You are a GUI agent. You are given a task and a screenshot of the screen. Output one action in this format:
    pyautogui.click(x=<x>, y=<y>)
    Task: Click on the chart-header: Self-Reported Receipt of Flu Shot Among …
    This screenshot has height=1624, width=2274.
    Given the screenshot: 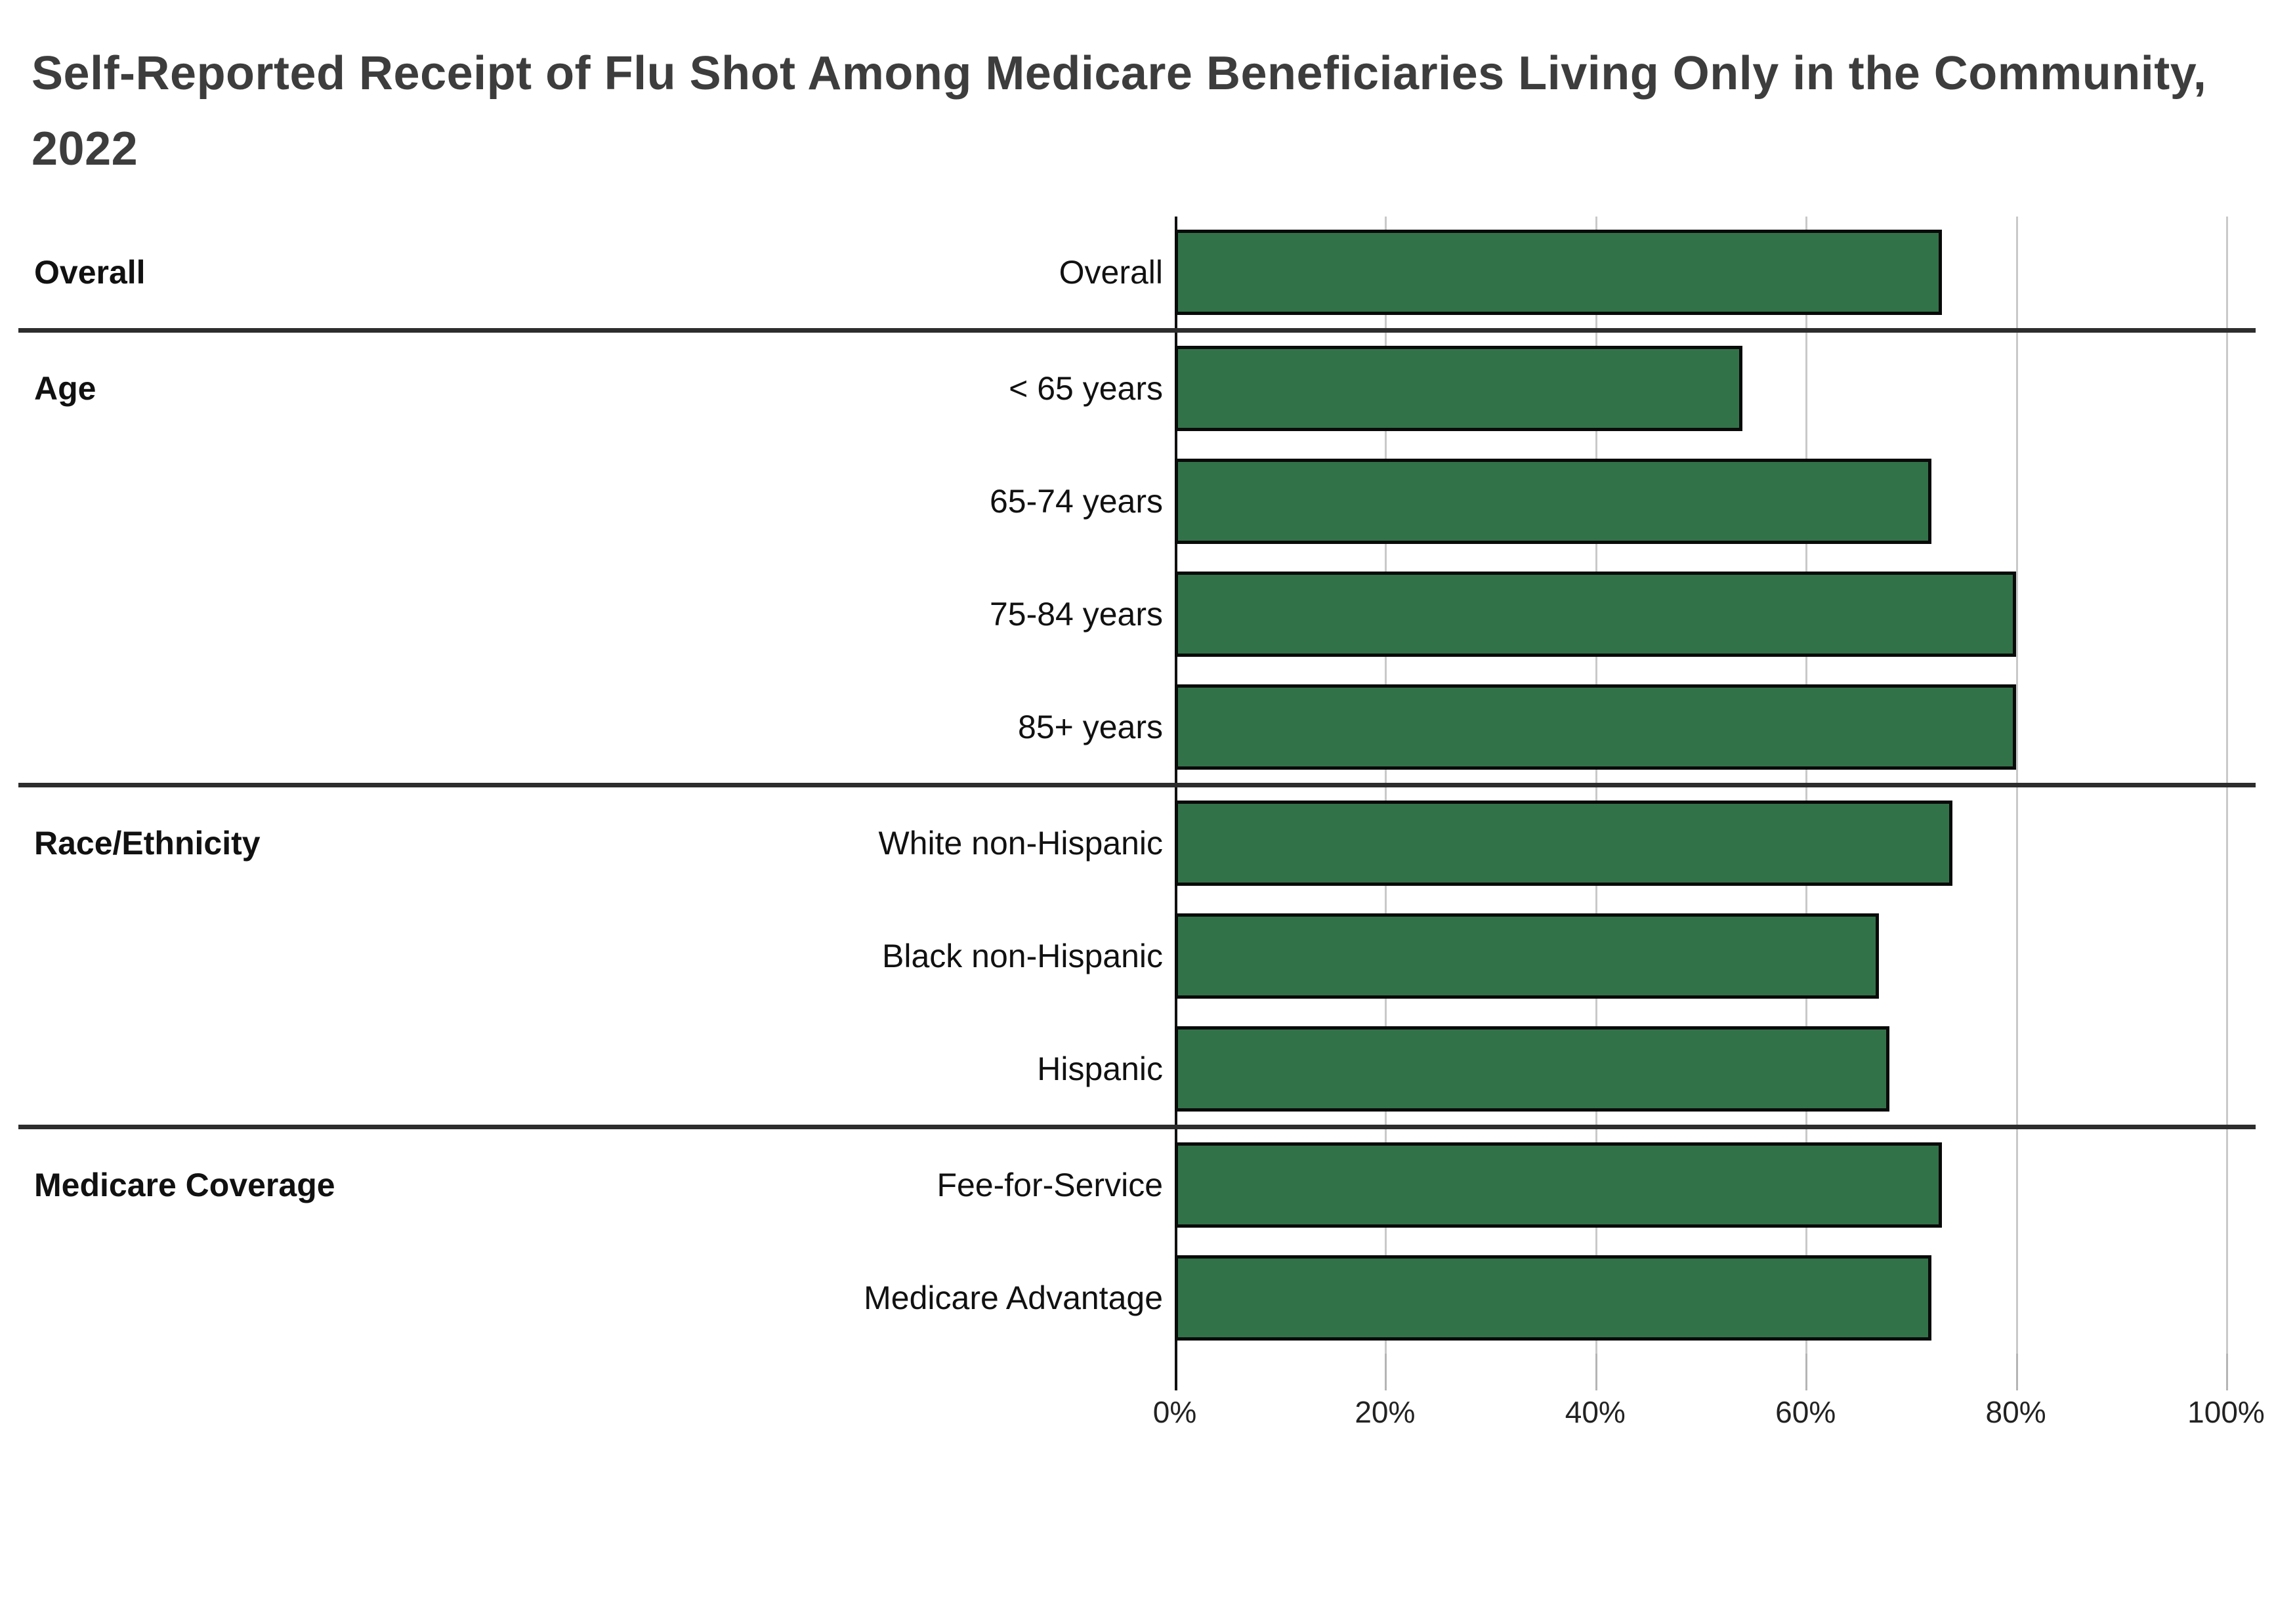 What is the action you would take?
    pyautogui.click(x=1137, y=109)
    